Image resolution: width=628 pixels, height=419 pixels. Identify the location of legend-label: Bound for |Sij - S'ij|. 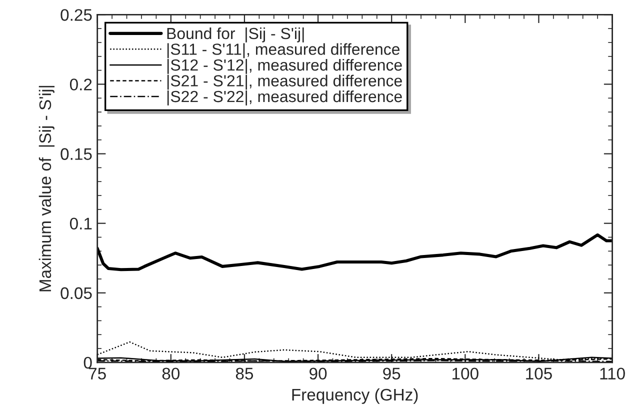
(235, 34).